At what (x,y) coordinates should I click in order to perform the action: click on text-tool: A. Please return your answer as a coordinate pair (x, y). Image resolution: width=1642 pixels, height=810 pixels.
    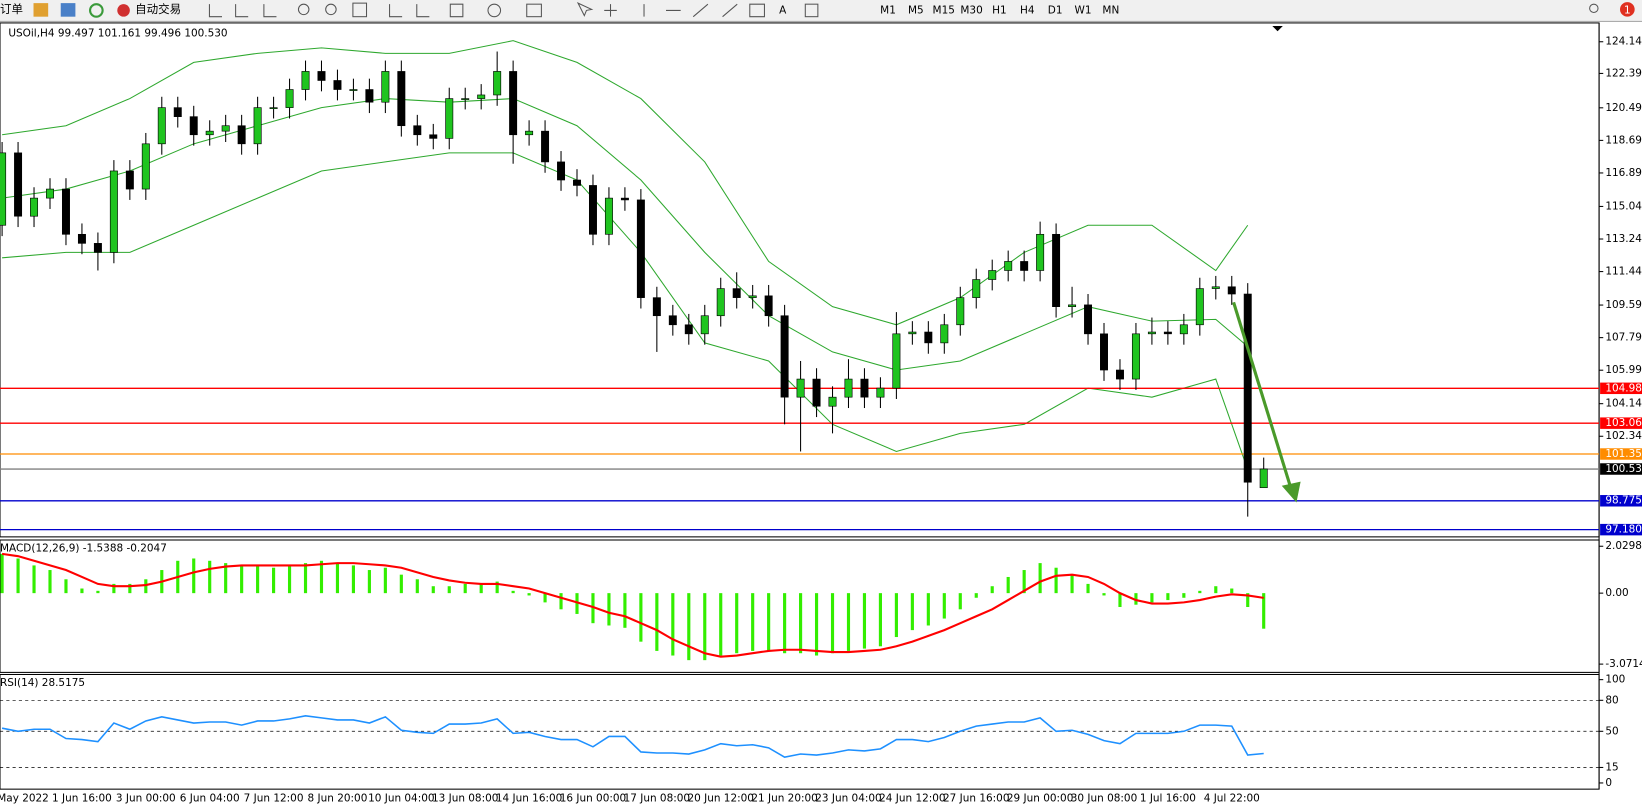
    Looking at the image, I should click on (783, 10).